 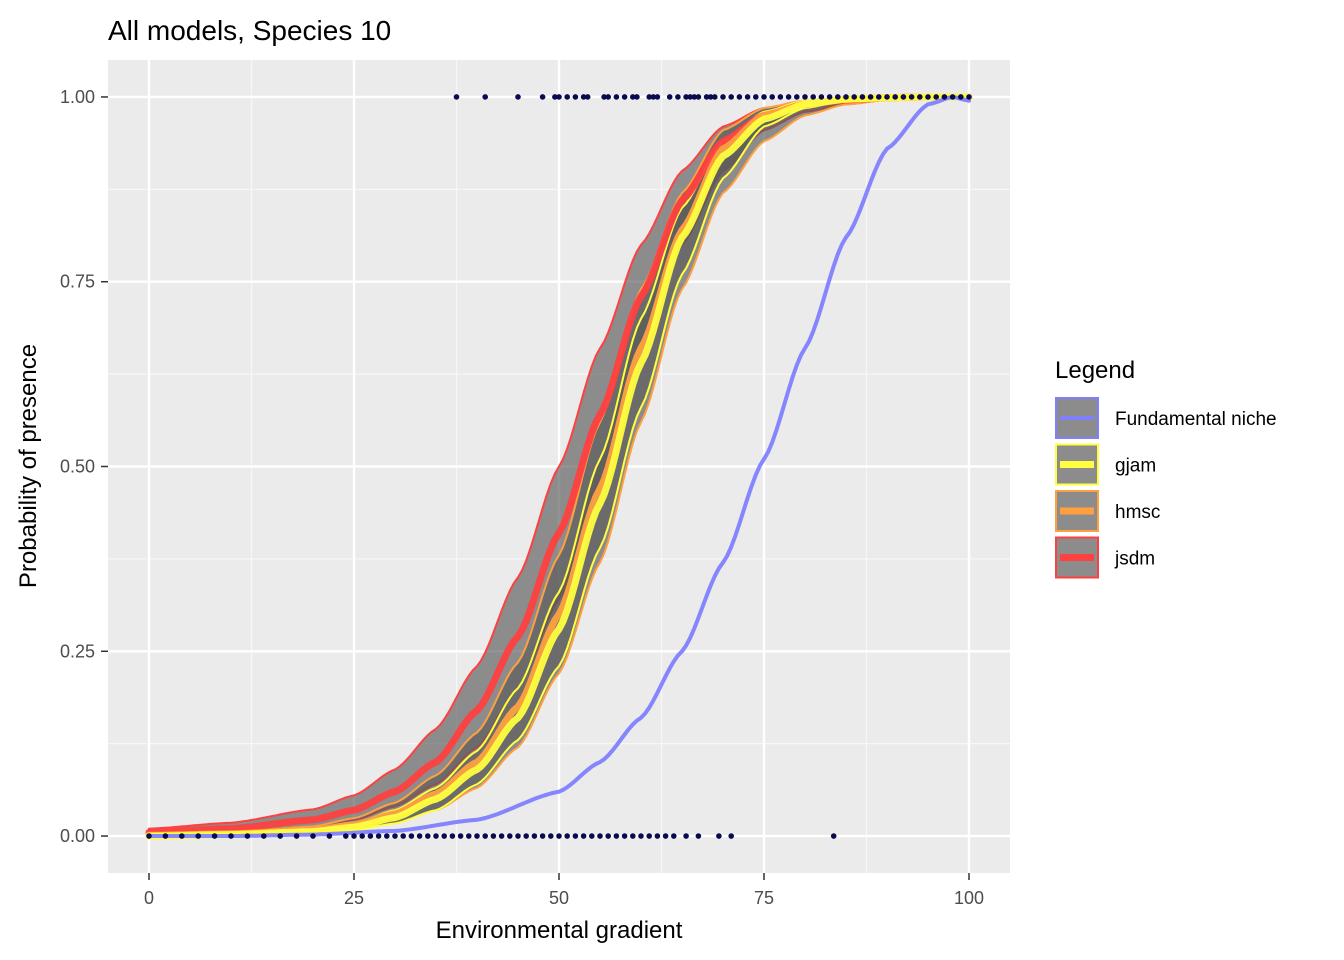 I want to click on legend-item: Fundamental niche, so click(x=1166, y=418).